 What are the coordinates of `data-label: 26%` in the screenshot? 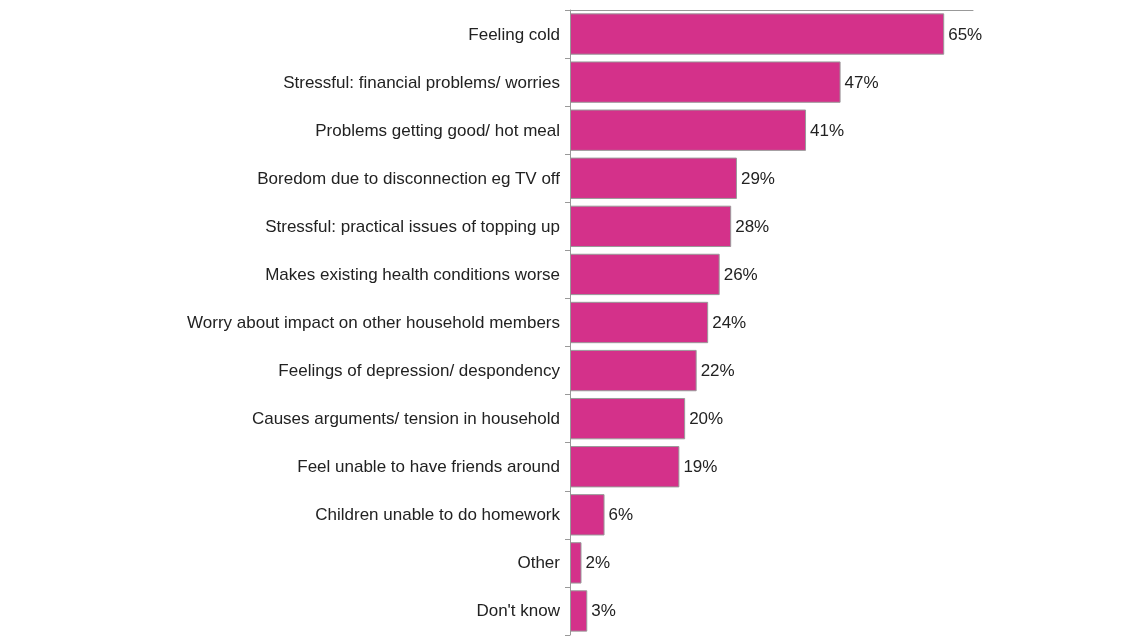 It's located at (740, 274).